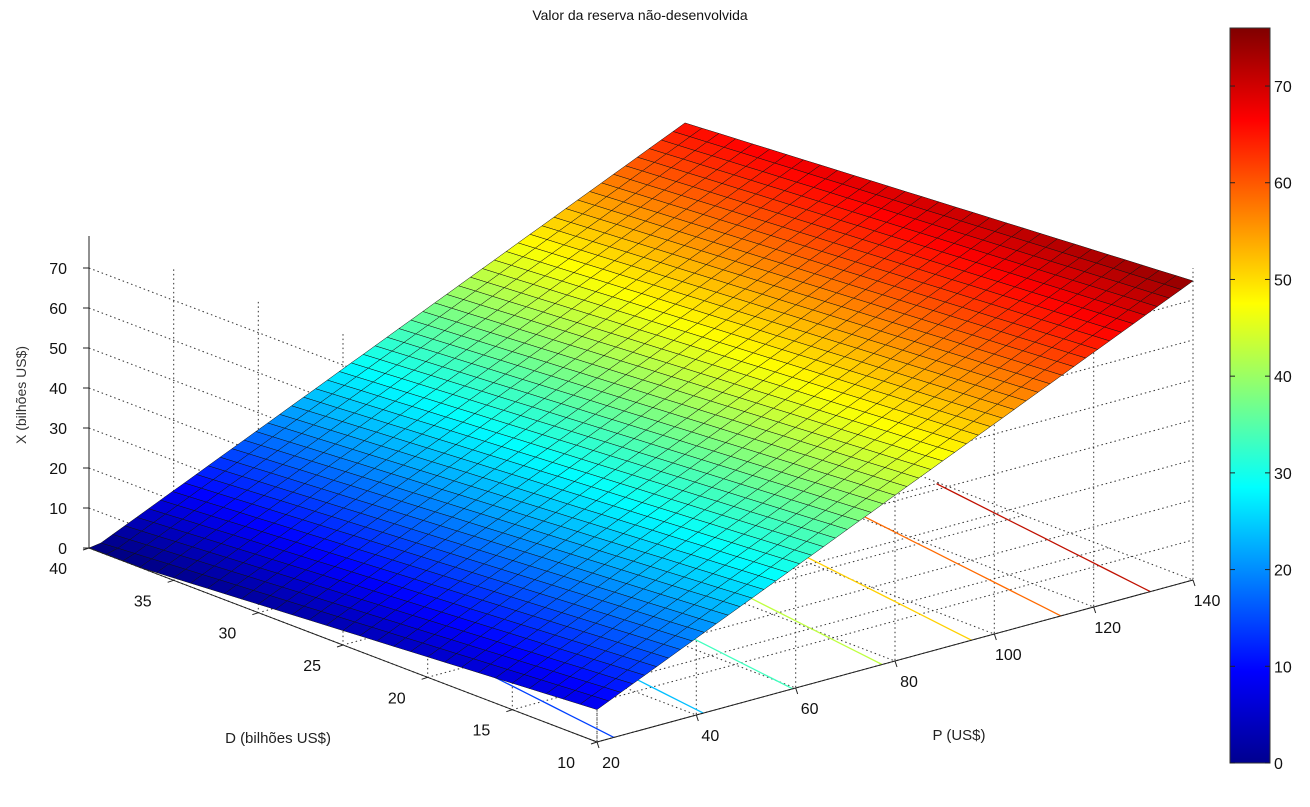  I want to click on z-axis-label: X (bilhões US$), so click(21, 395).